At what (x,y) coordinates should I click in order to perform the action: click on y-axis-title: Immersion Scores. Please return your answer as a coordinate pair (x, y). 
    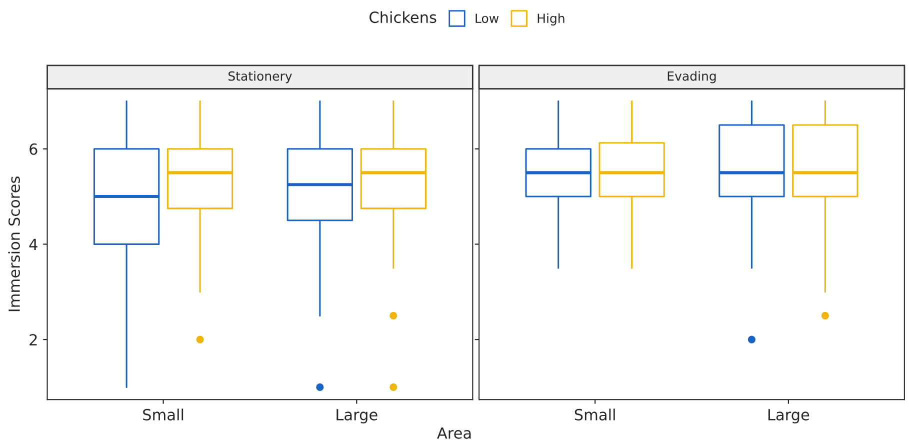
    Looking at the image, I should click on (14, 244).